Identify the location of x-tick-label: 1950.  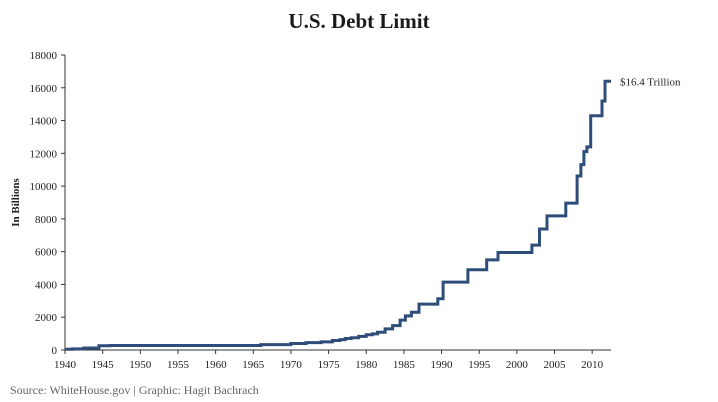
(140, 365).